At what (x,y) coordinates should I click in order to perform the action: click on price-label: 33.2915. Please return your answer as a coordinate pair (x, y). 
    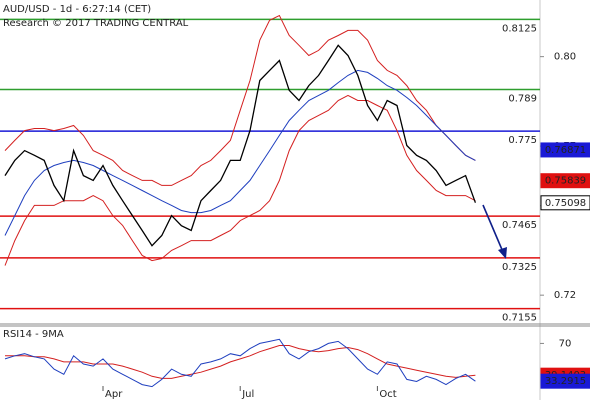
    Looking at the image, I should click on (565, 381).